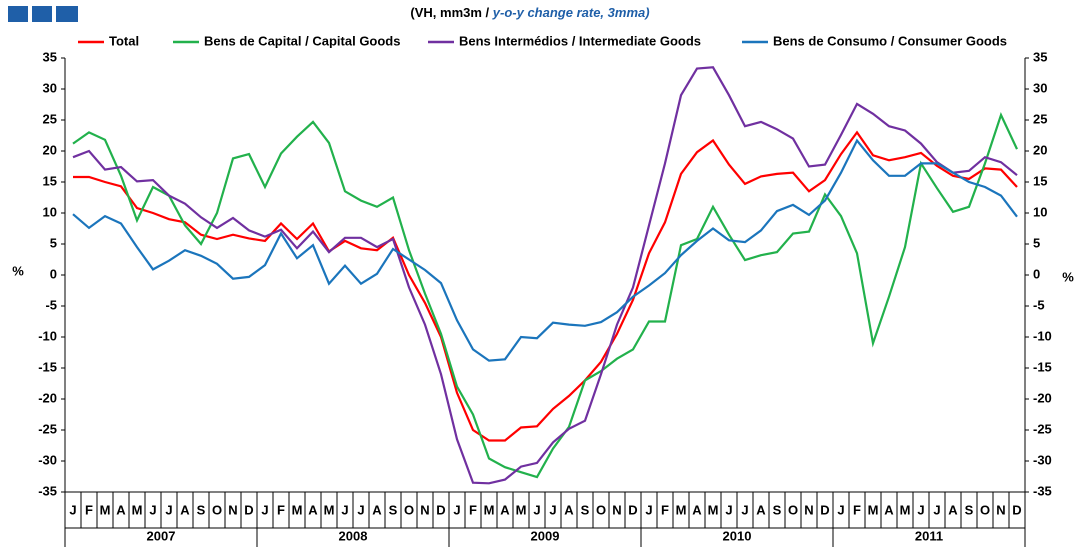 This screenshot has height=547, width=1075. Describe the element at coordinates (47, 335) in the screenshot. I see `y-tick-label: -10` at that location.